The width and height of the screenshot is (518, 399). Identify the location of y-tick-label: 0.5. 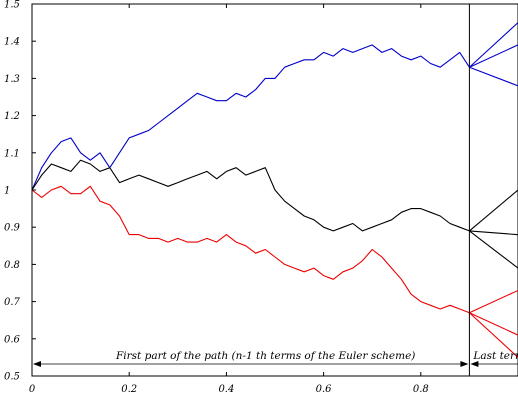
(12, 377).